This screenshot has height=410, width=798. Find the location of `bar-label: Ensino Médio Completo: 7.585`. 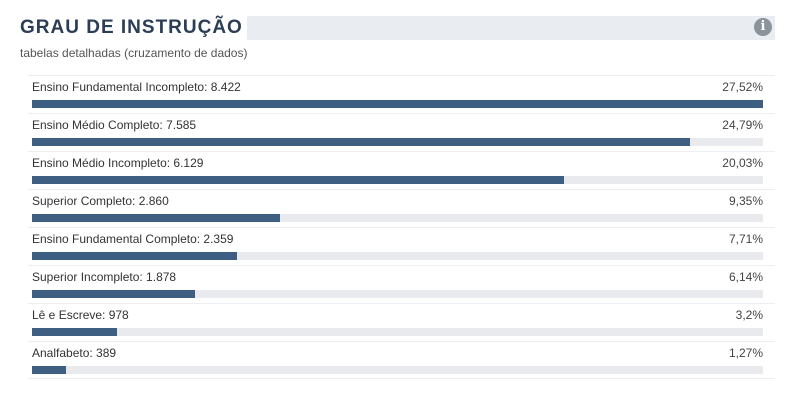

bar-label: Ensino Médio Completo: 7.585 is located at coordinates (114, 125).